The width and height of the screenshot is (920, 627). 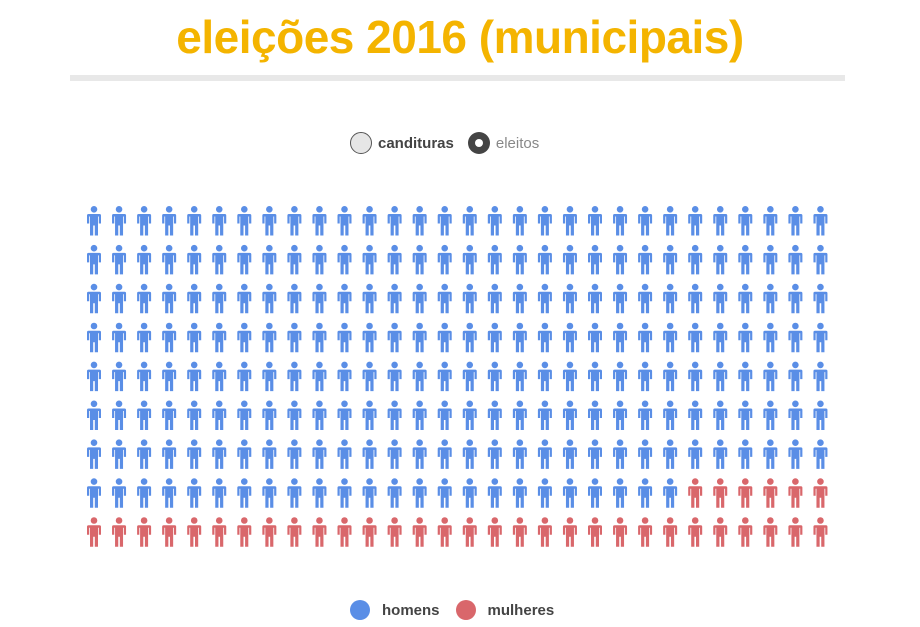 What do you see at coordinates (452, 610) in the screenshot?
I see `legend: homens mulheres` at bounding box center [452, 610].